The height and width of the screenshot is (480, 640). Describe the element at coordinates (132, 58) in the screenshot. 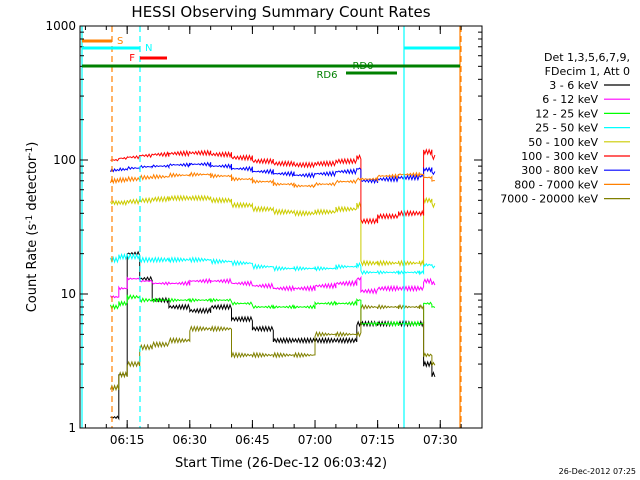

I see `annotation-label-f: F` at that location.